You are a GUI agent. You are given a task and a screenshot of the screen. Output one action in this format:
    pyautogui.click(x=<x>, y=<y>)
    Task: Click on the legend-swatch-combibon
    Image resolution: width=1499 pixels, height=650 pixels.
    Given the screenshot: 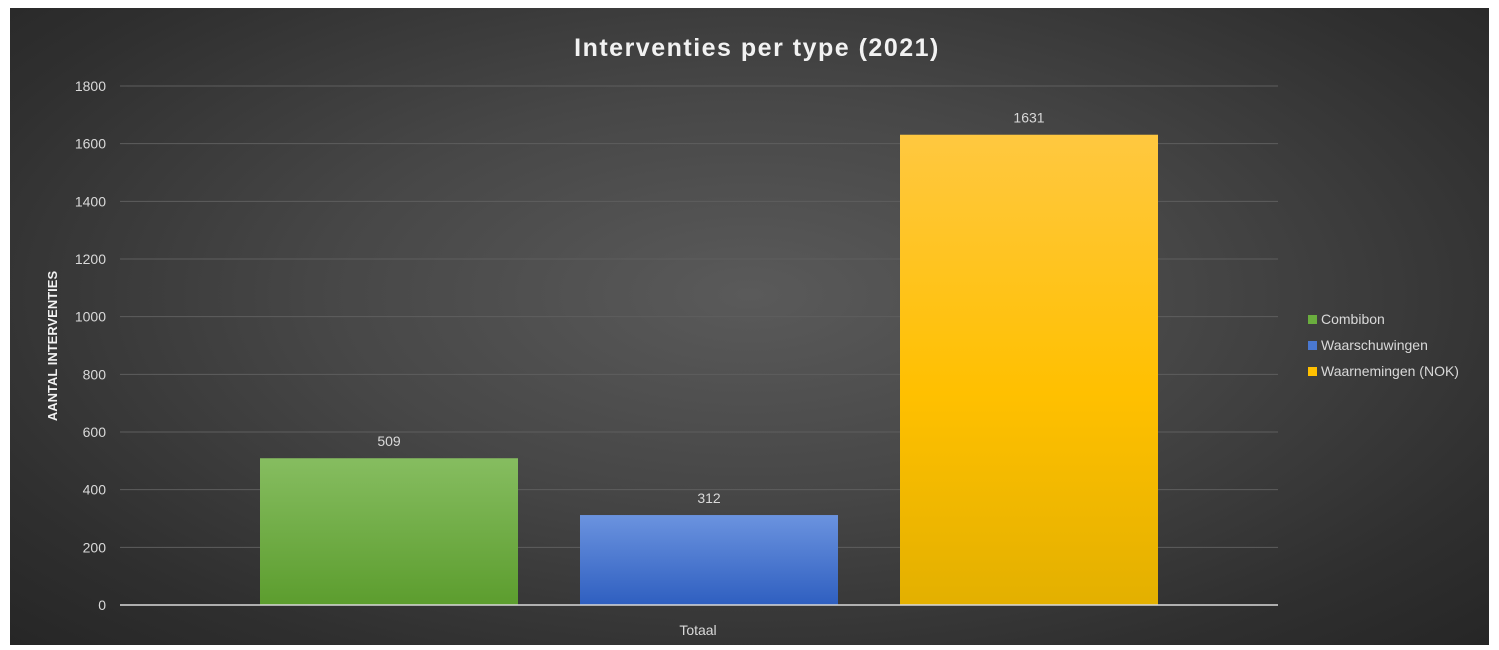 What is the action you would take?
    pyautogui.click(x=1312, y=319)
    